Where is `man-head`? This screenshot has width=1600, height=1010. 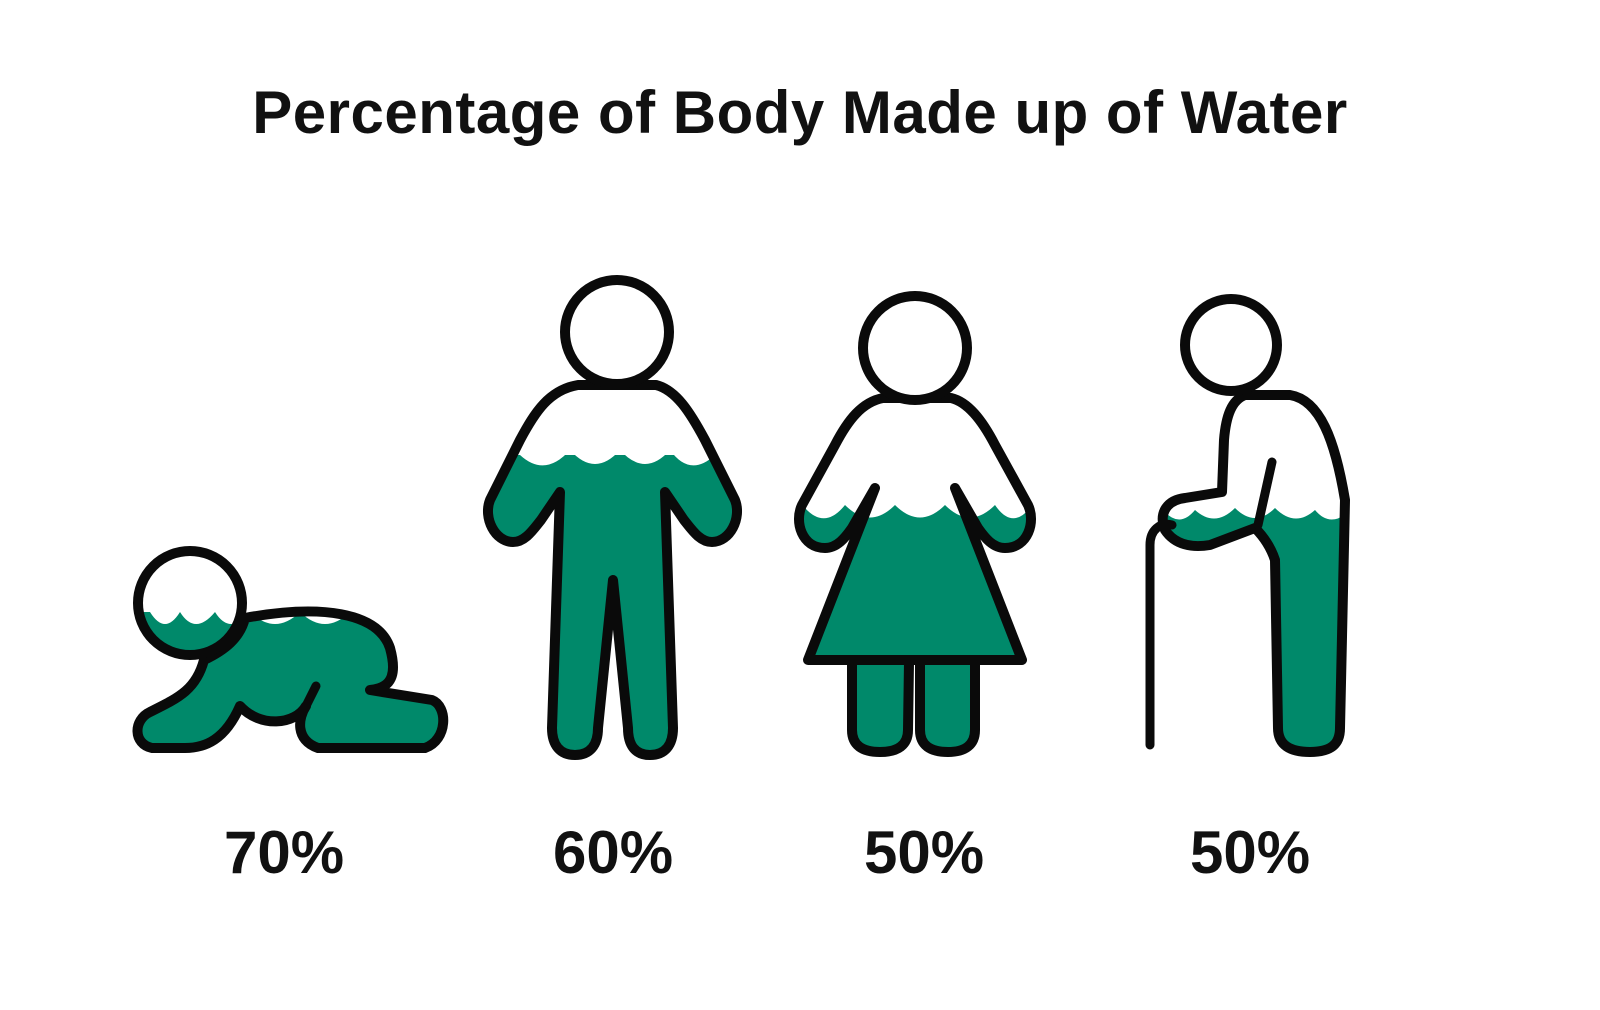
man-head is located at coordinates (617, 332).